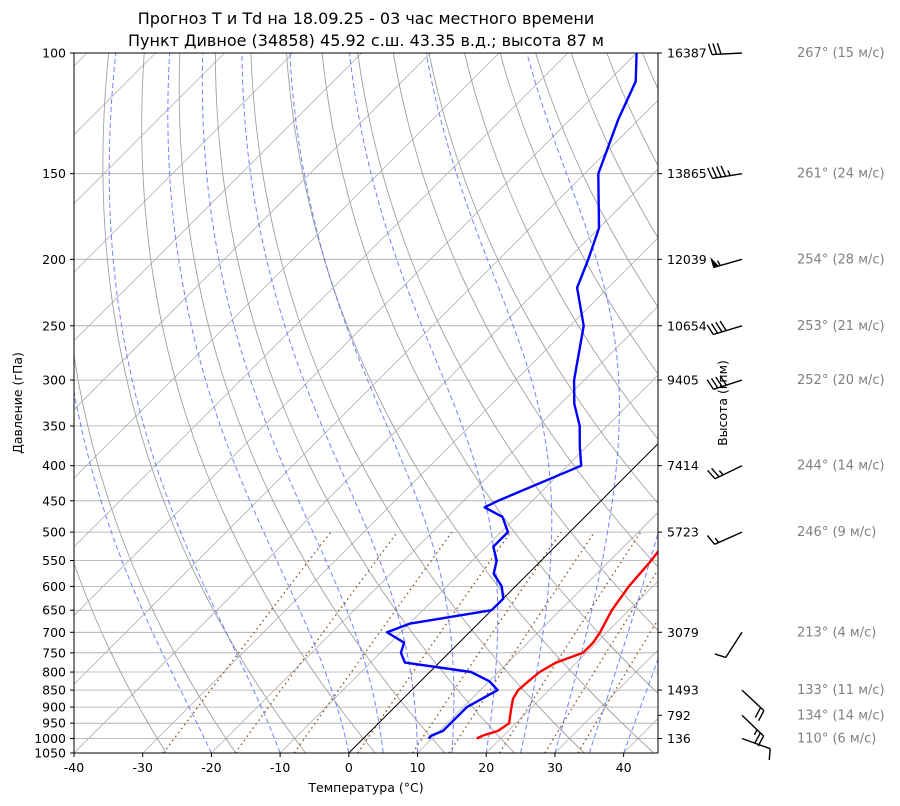 The width and height of the screenshot is (900, 806). What do you see at coordinates (54, 632) in the screenshot?
I see `y-tick-label: 700` at bounding box center [54, 632].